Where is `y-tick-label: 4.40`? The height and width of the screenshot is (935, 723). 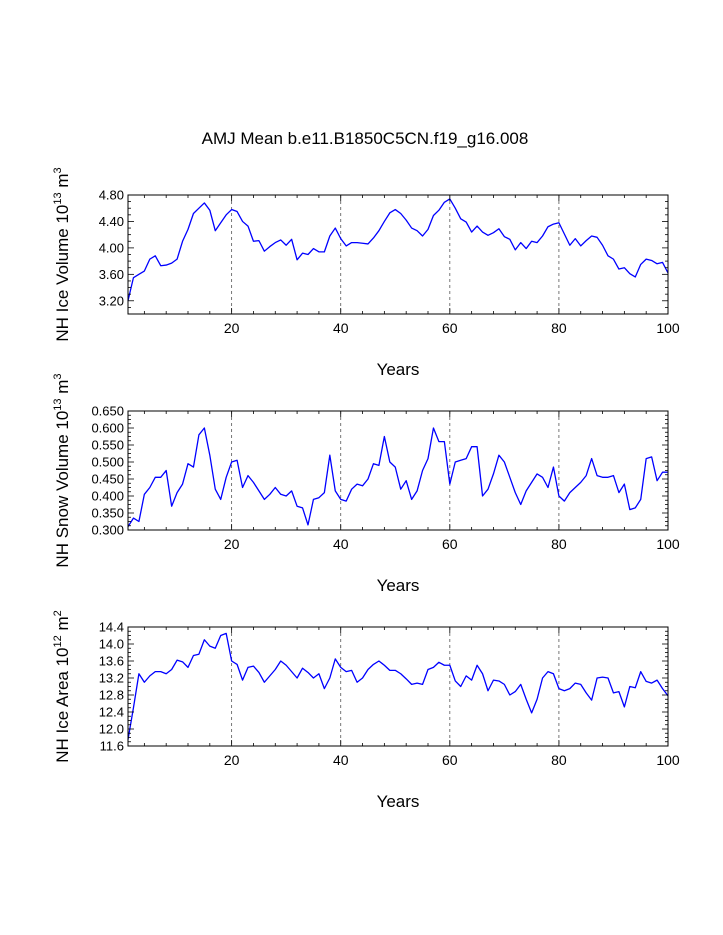 y-tick-label: 4.40 is located at coordinates (111, 221).